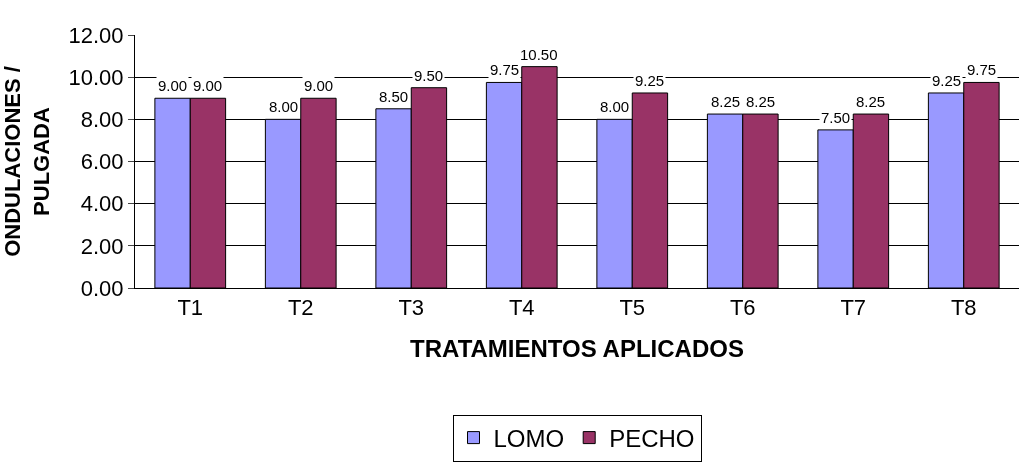 The width and height of the screenshot is (1029, 472). I want to click on y-axis-title: ONDULACIONES / PULGADA, so click(27, 161).